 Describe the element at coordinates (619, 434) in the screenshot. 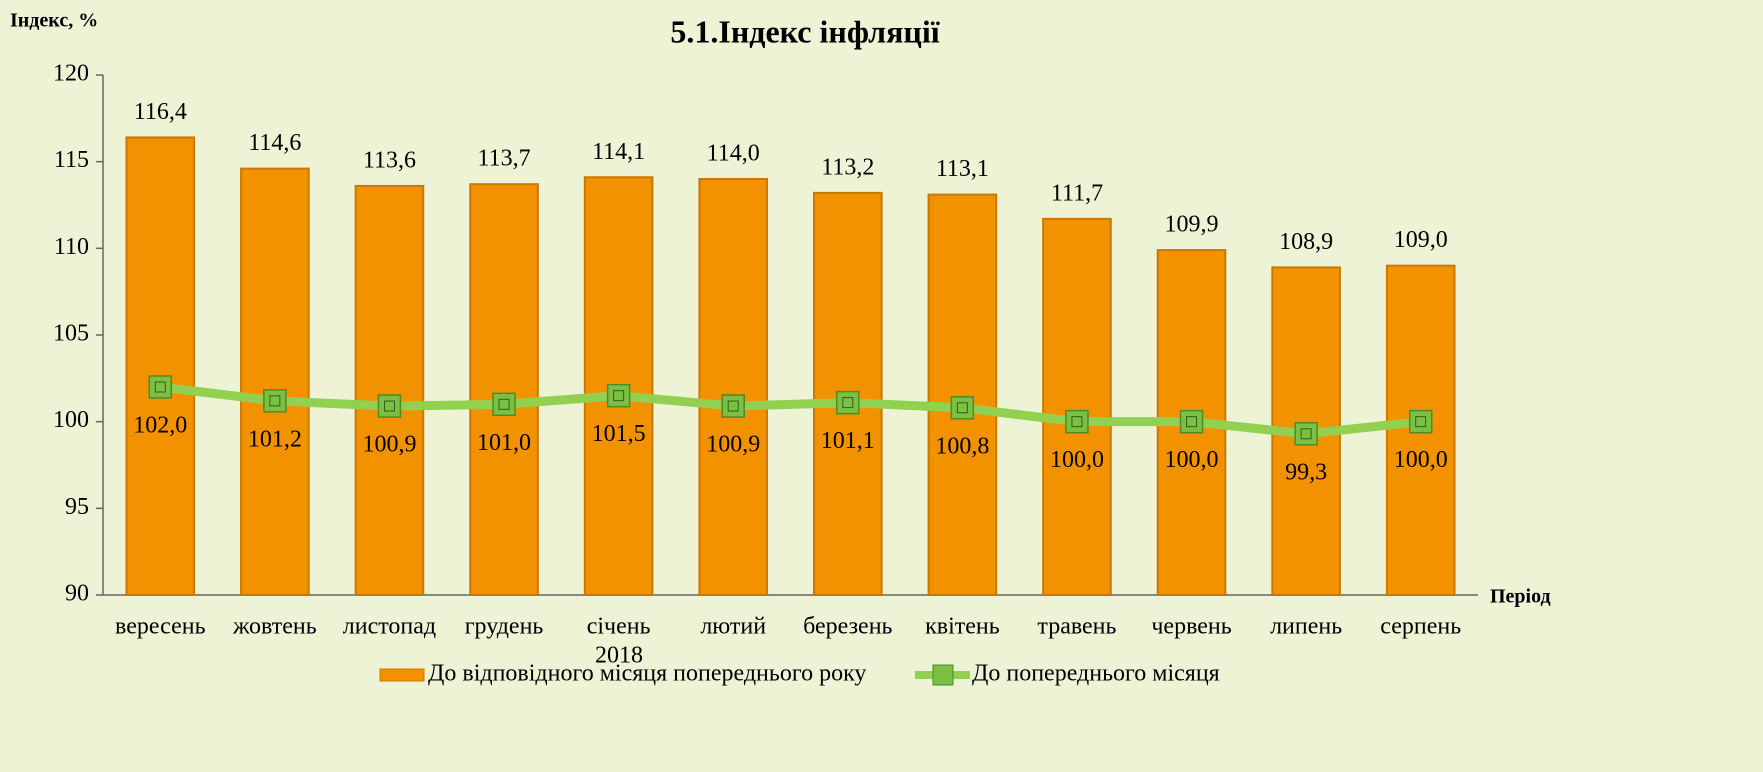

I see `line-value-label: 101,5` at that location.